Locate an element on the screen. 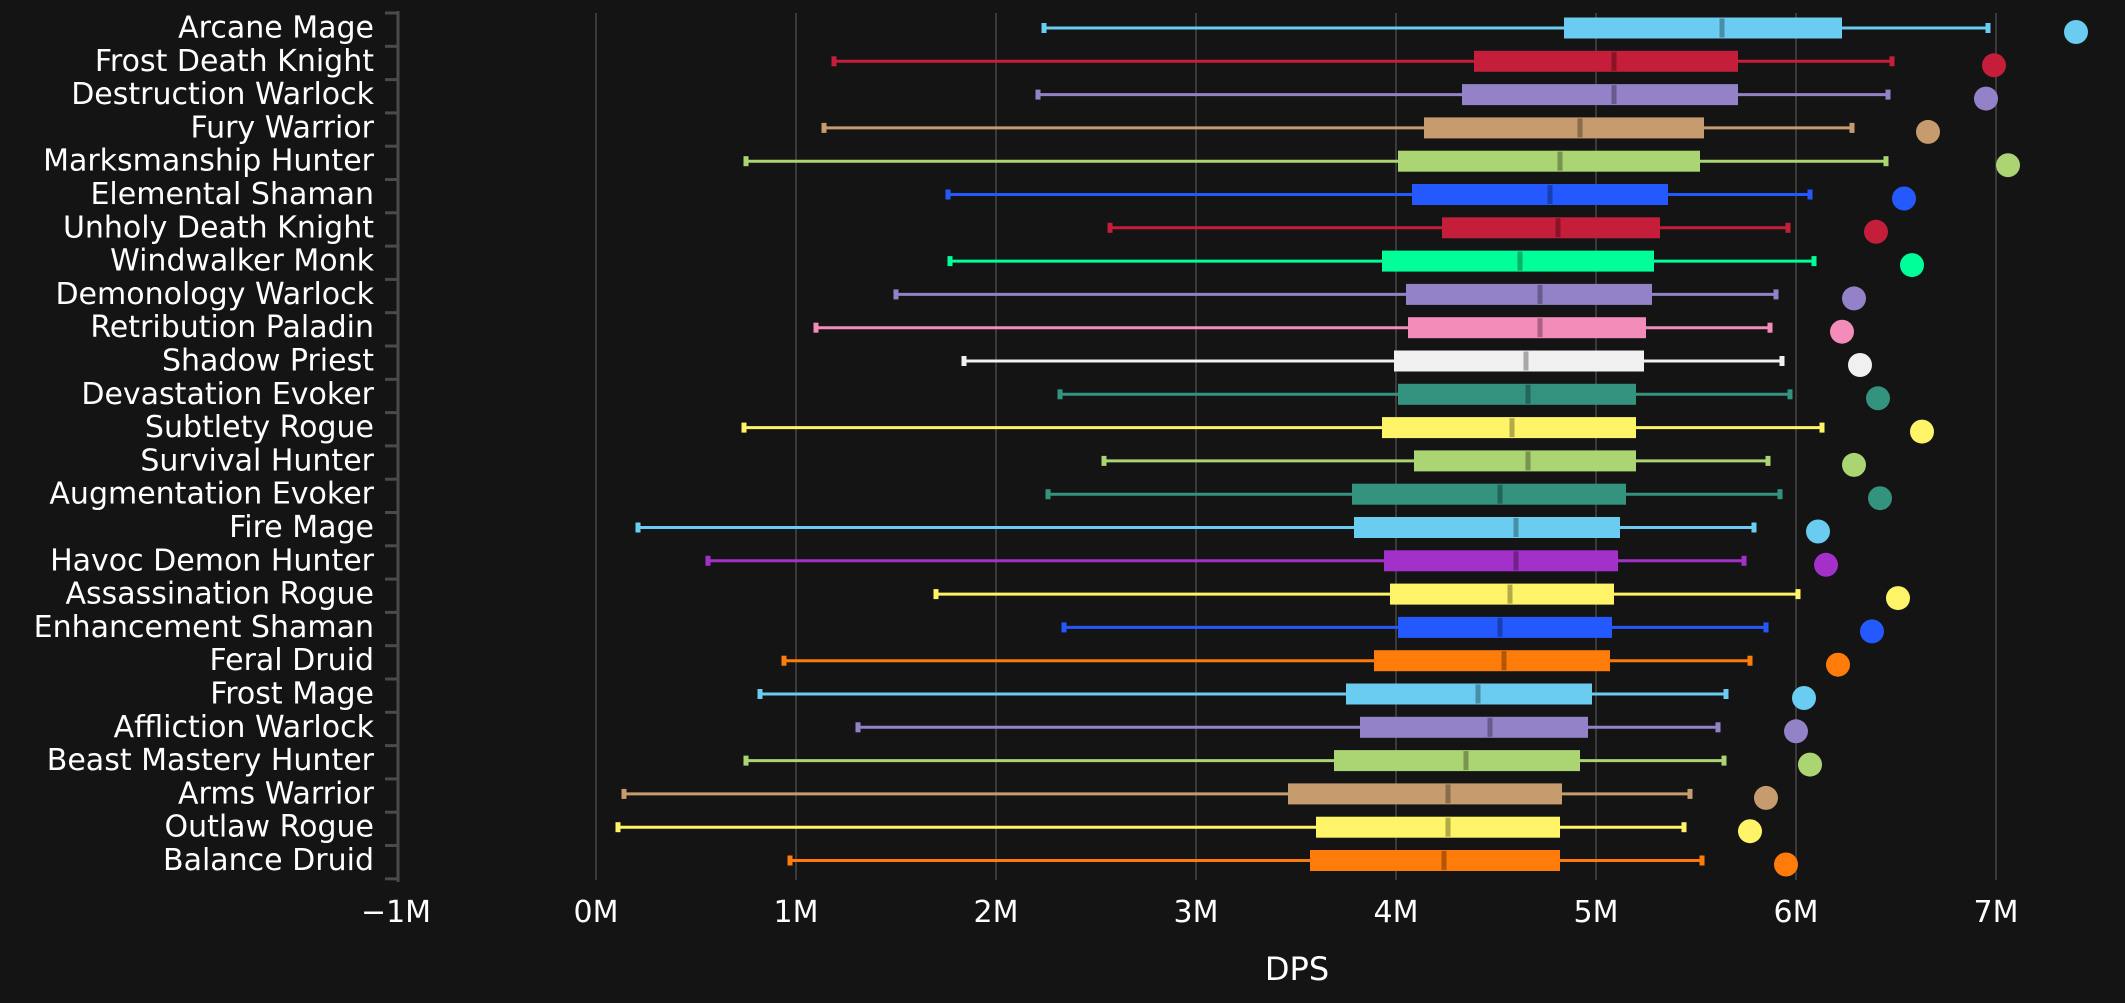 The image size is (2125, 1003). x-axis-title: DPS is located at coordinates (1297, 969).